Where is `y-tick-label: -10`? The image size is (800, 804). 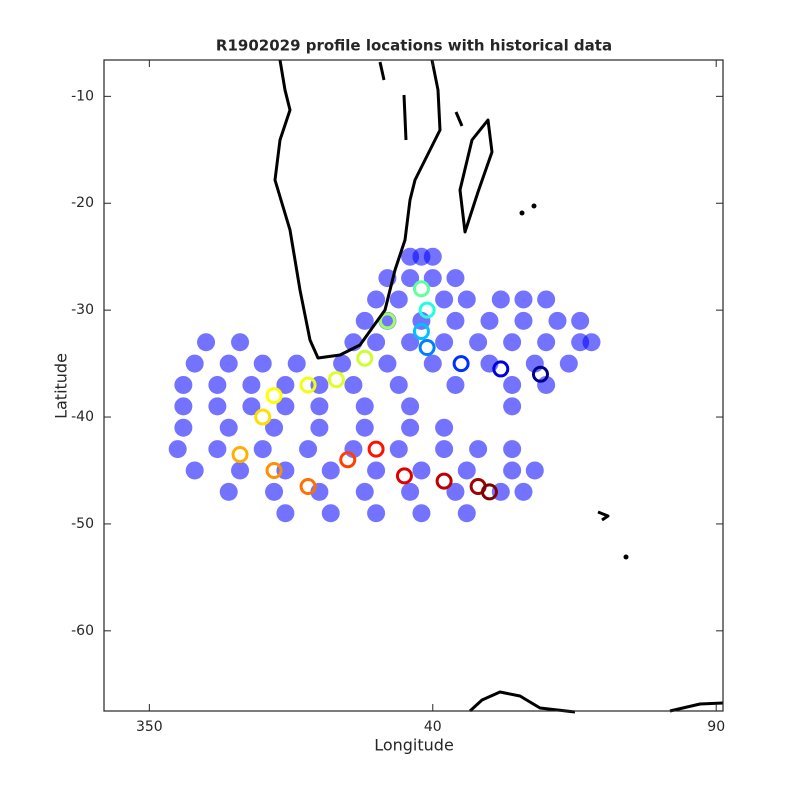
y-tick-label: -10 is located at coordinates (82, 96).